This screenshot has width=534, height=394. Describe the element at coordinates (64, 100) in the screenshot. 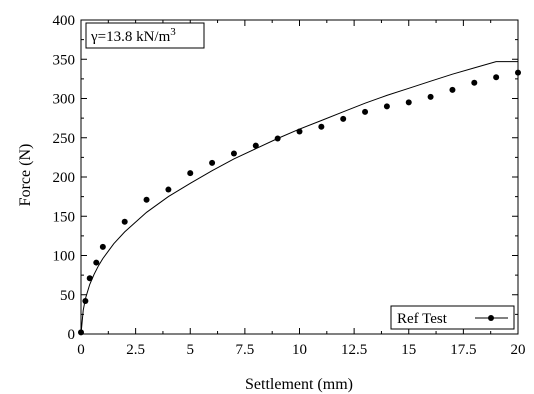

I see `y-tick-label: 300` at that location.